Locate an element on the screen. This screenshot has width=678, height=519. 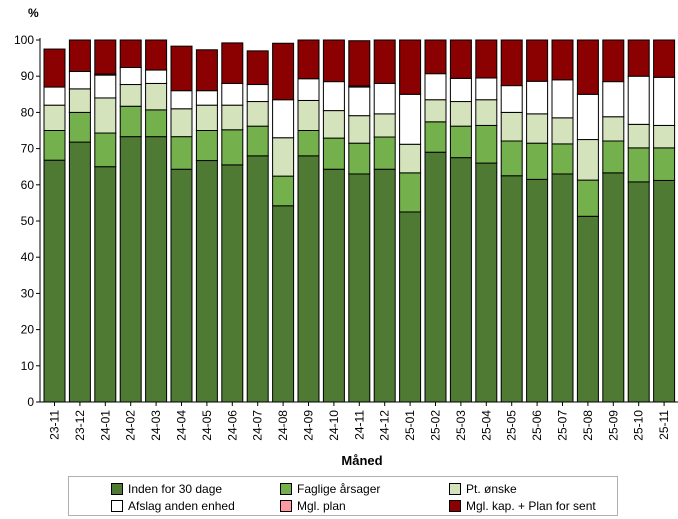
x-tick-label: 24-06 is located at coordinates (232, 425).